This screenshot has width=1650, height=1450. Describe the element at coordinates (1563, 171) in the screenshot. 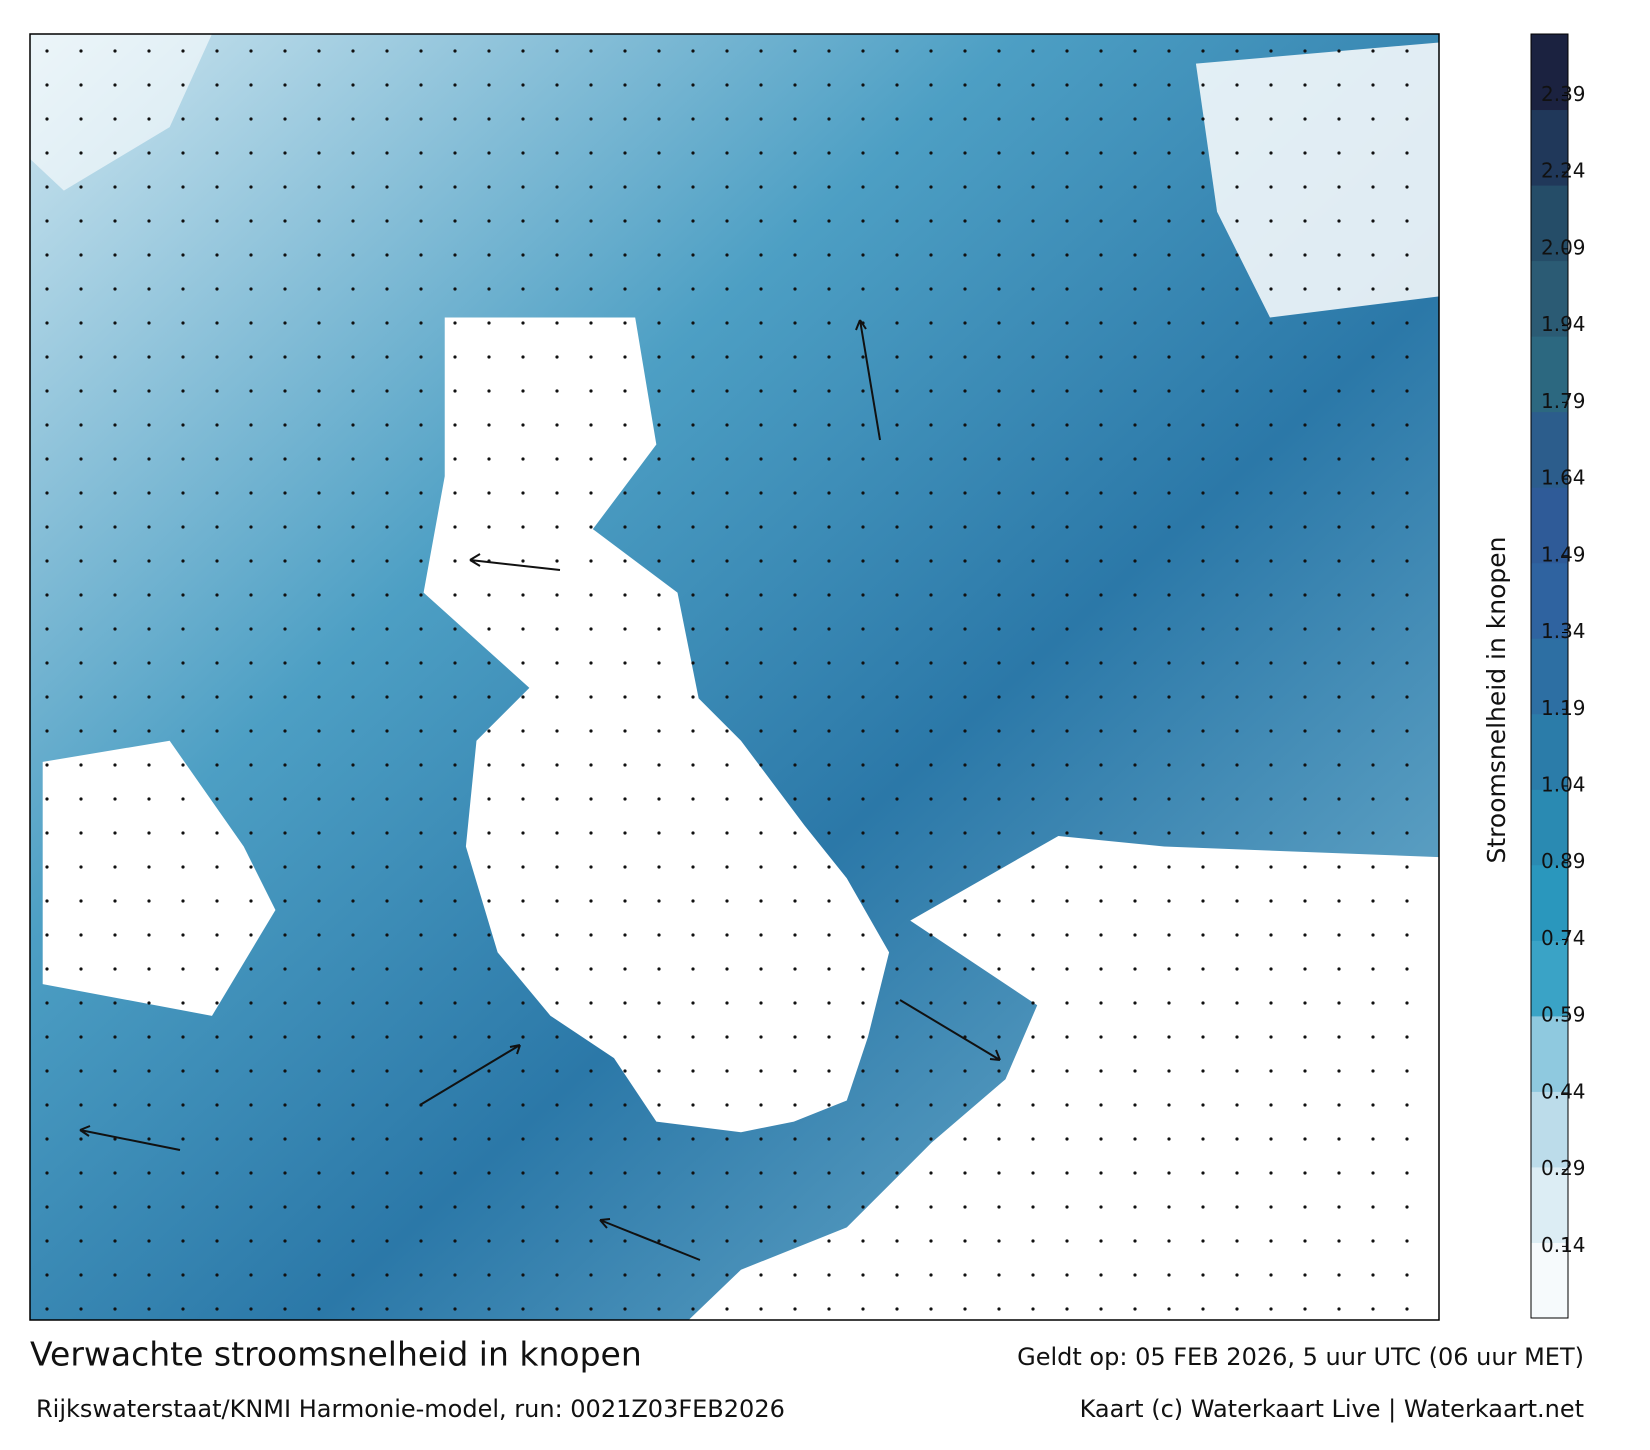

I see `colorbar-tick-label: 2.24` at that location.